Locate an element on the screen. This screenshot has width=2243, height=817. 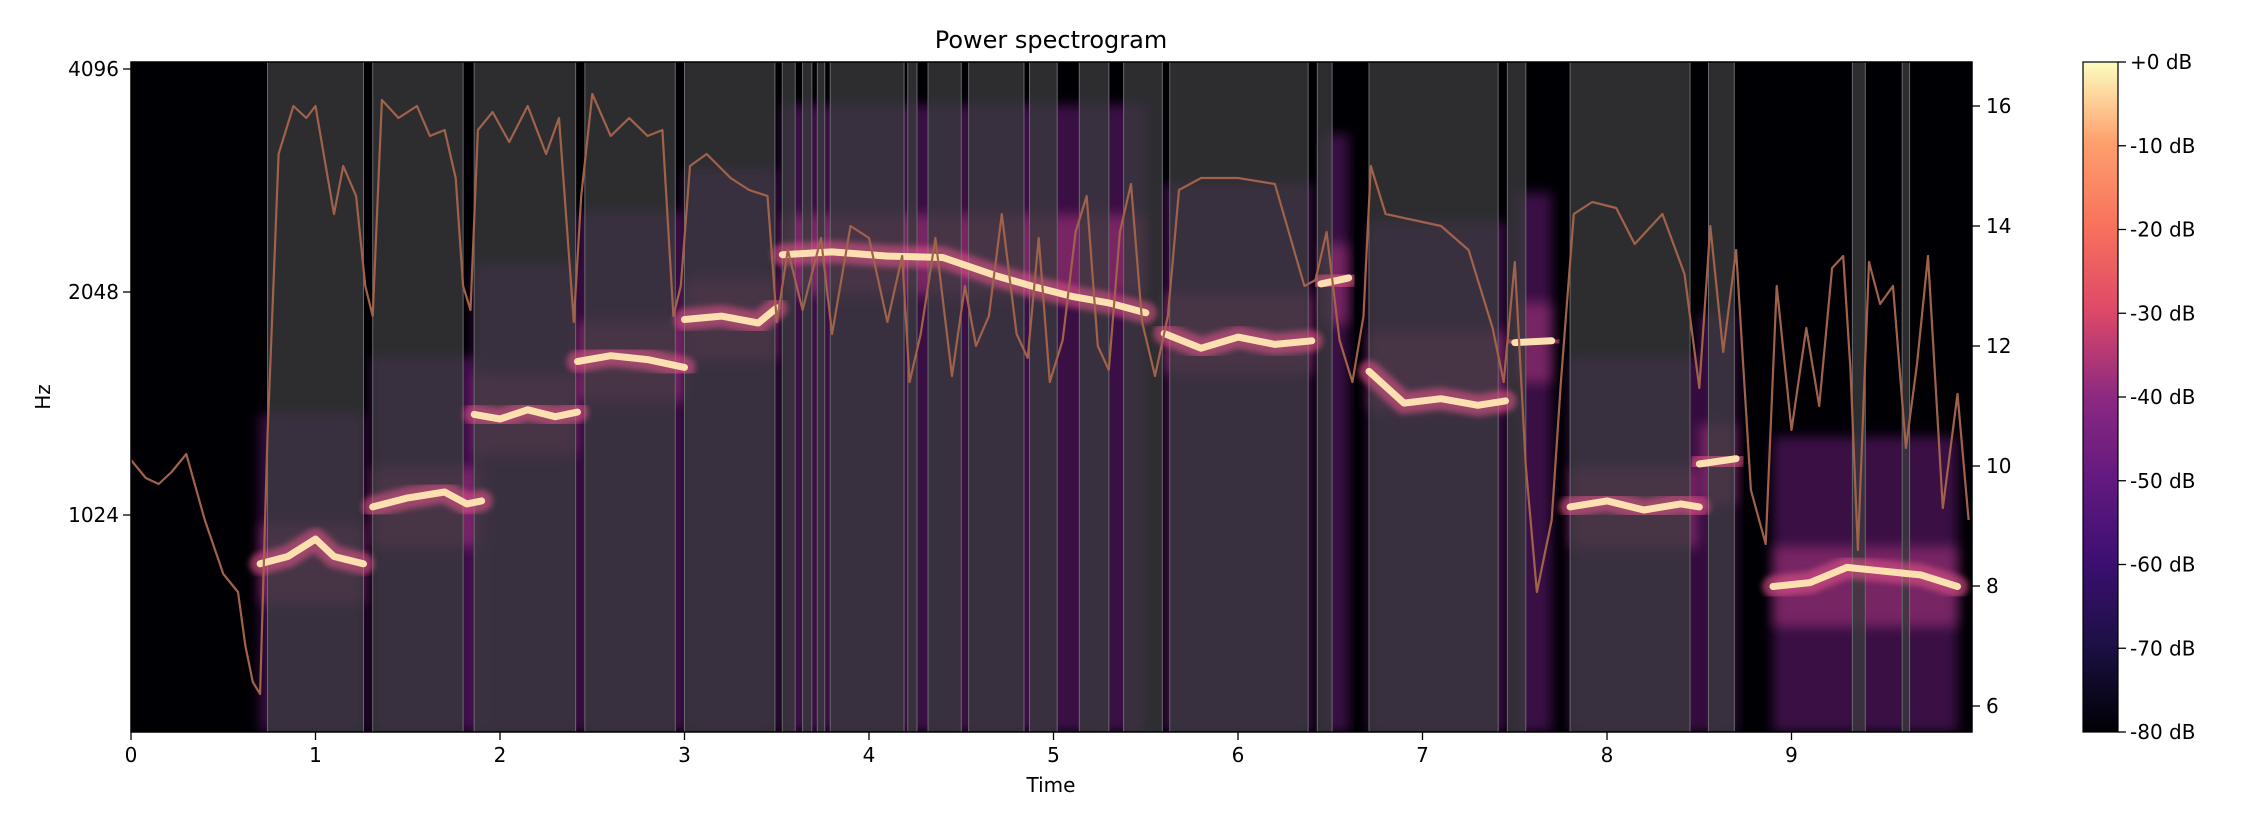
y-tick-label: 1024 is located at coordinates (93, 515).